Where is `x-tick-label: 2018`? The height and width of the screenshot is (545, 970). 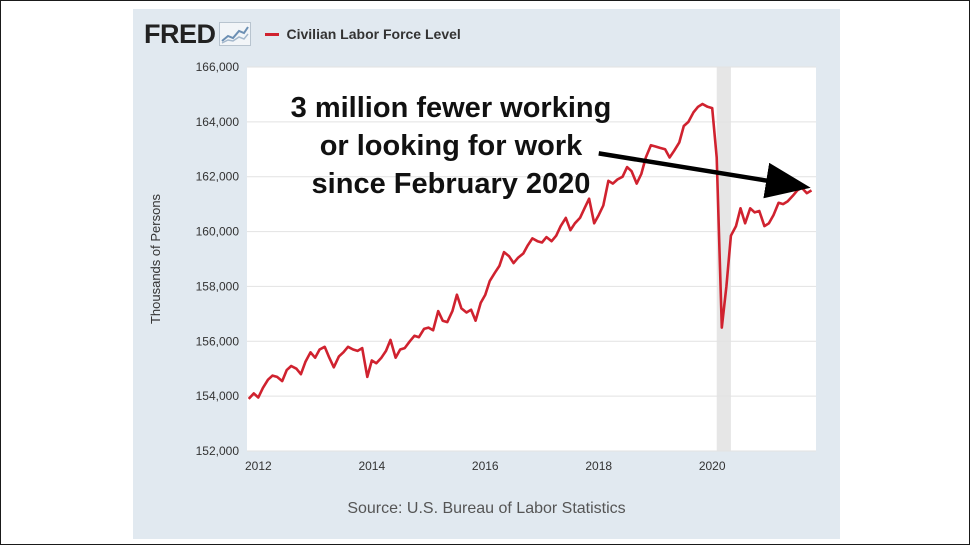 x-tick-label: 2018 is located at coordinates (598, 466).